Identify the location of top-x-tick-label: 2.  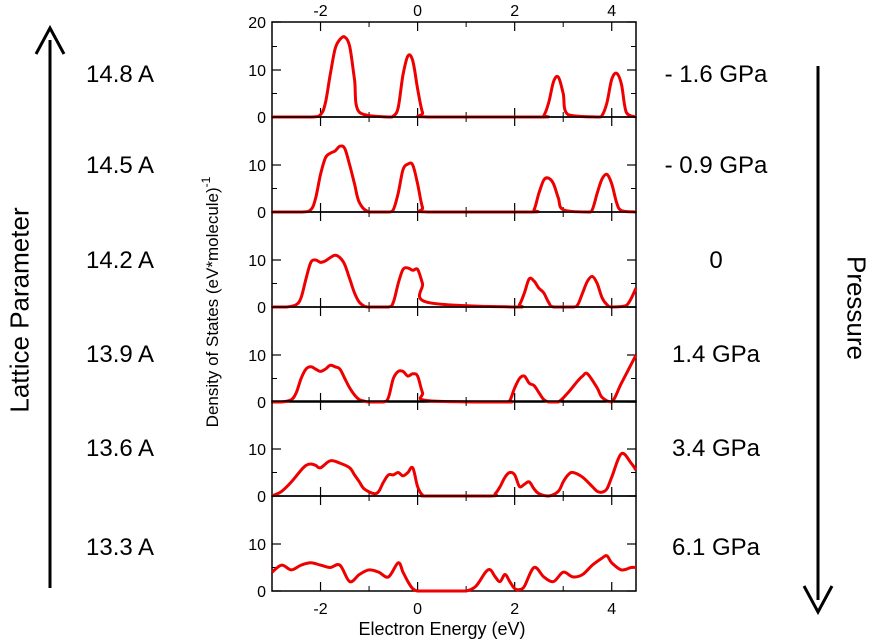
(514, 11).